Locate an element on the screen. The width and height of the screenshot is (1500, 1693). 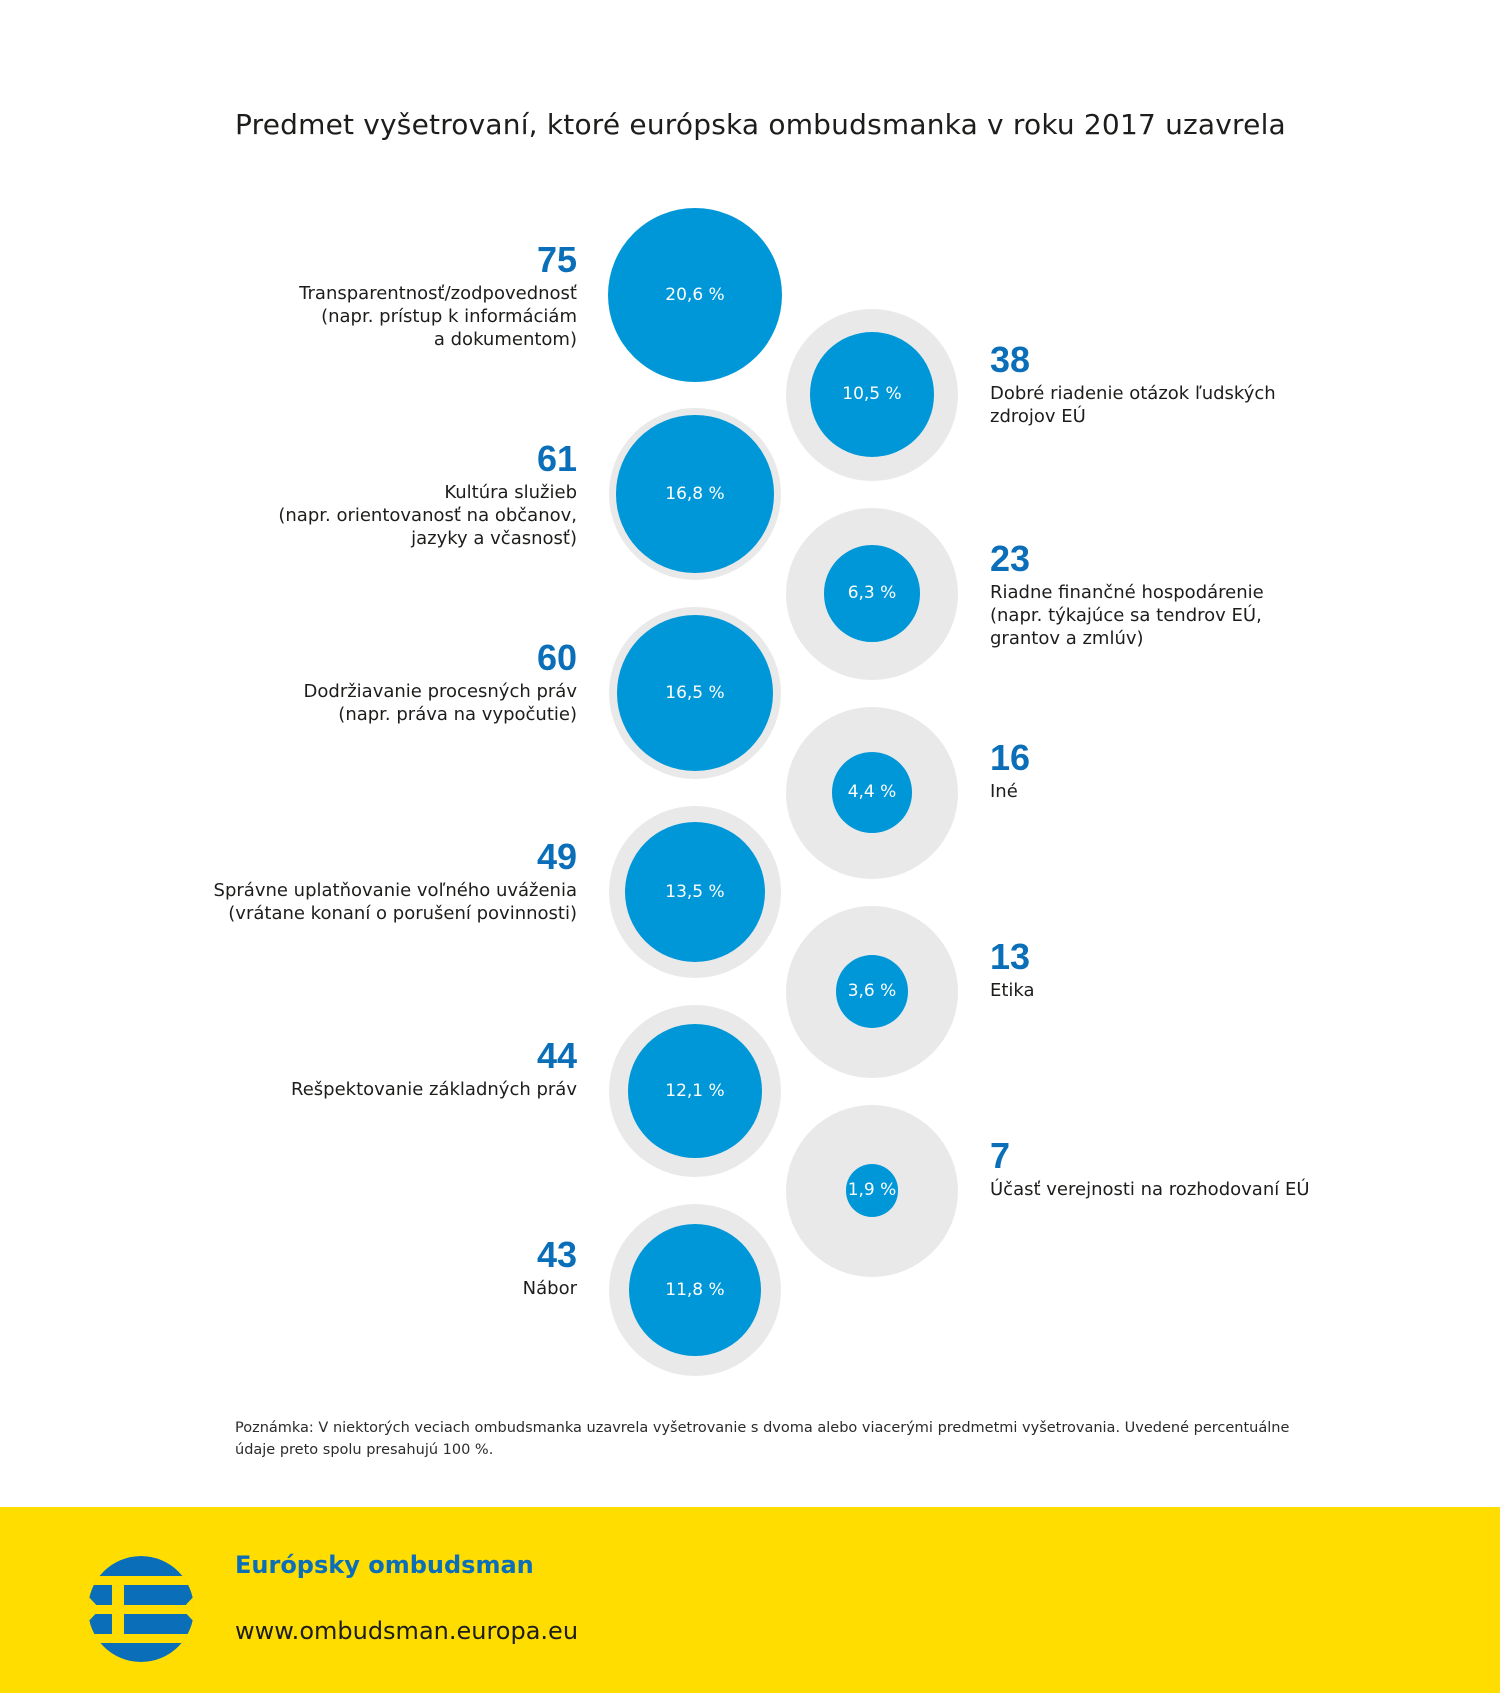
bubble: 10,5 % is located at coordinates (872, 394).